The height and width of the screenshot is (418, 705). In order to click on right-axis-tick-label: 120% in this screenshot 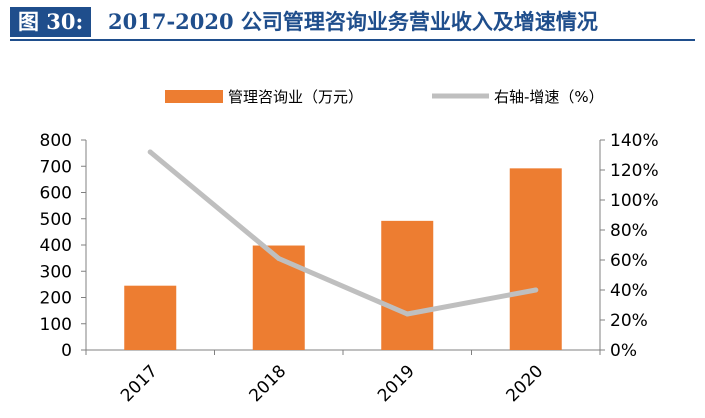, I will do `click(634, 171)`.